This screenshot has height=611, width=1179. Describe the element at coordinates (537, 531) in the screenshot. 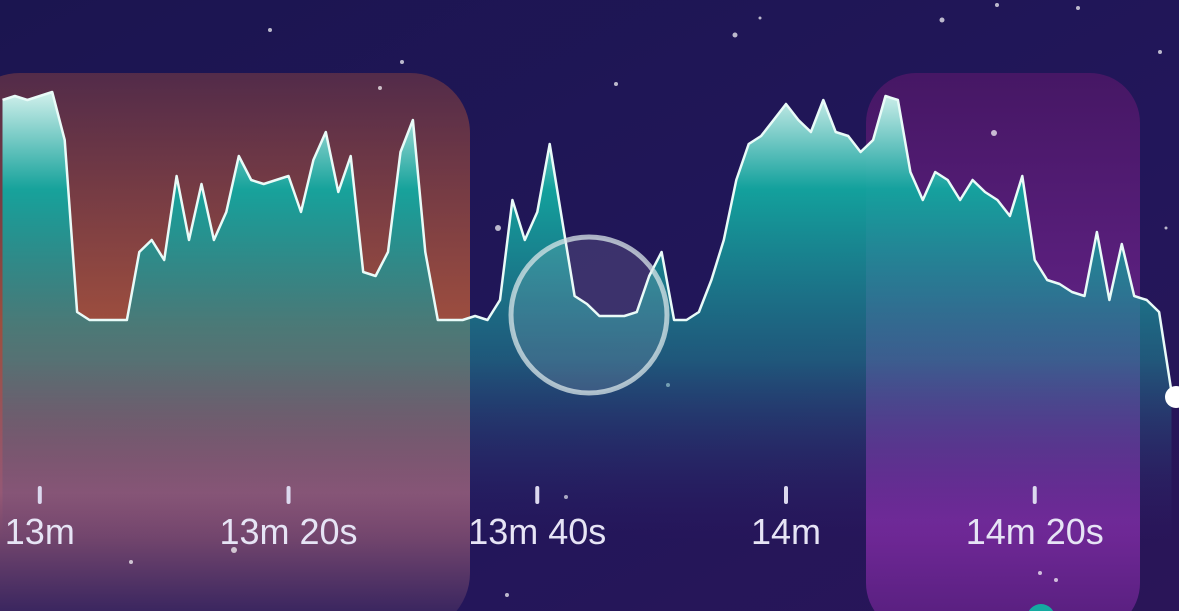

I see `tick-label: 13m 40s` at that location.